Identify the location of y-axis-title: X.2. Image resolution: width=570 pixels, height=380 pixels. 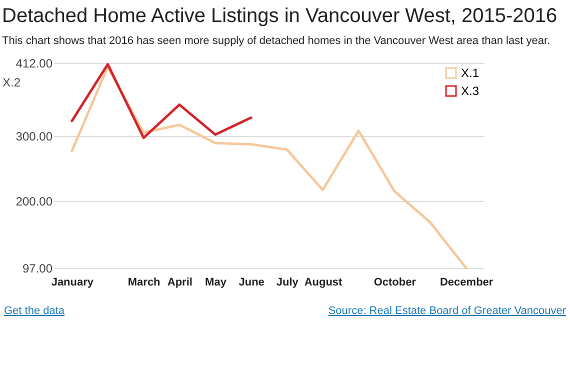
(11, 83).